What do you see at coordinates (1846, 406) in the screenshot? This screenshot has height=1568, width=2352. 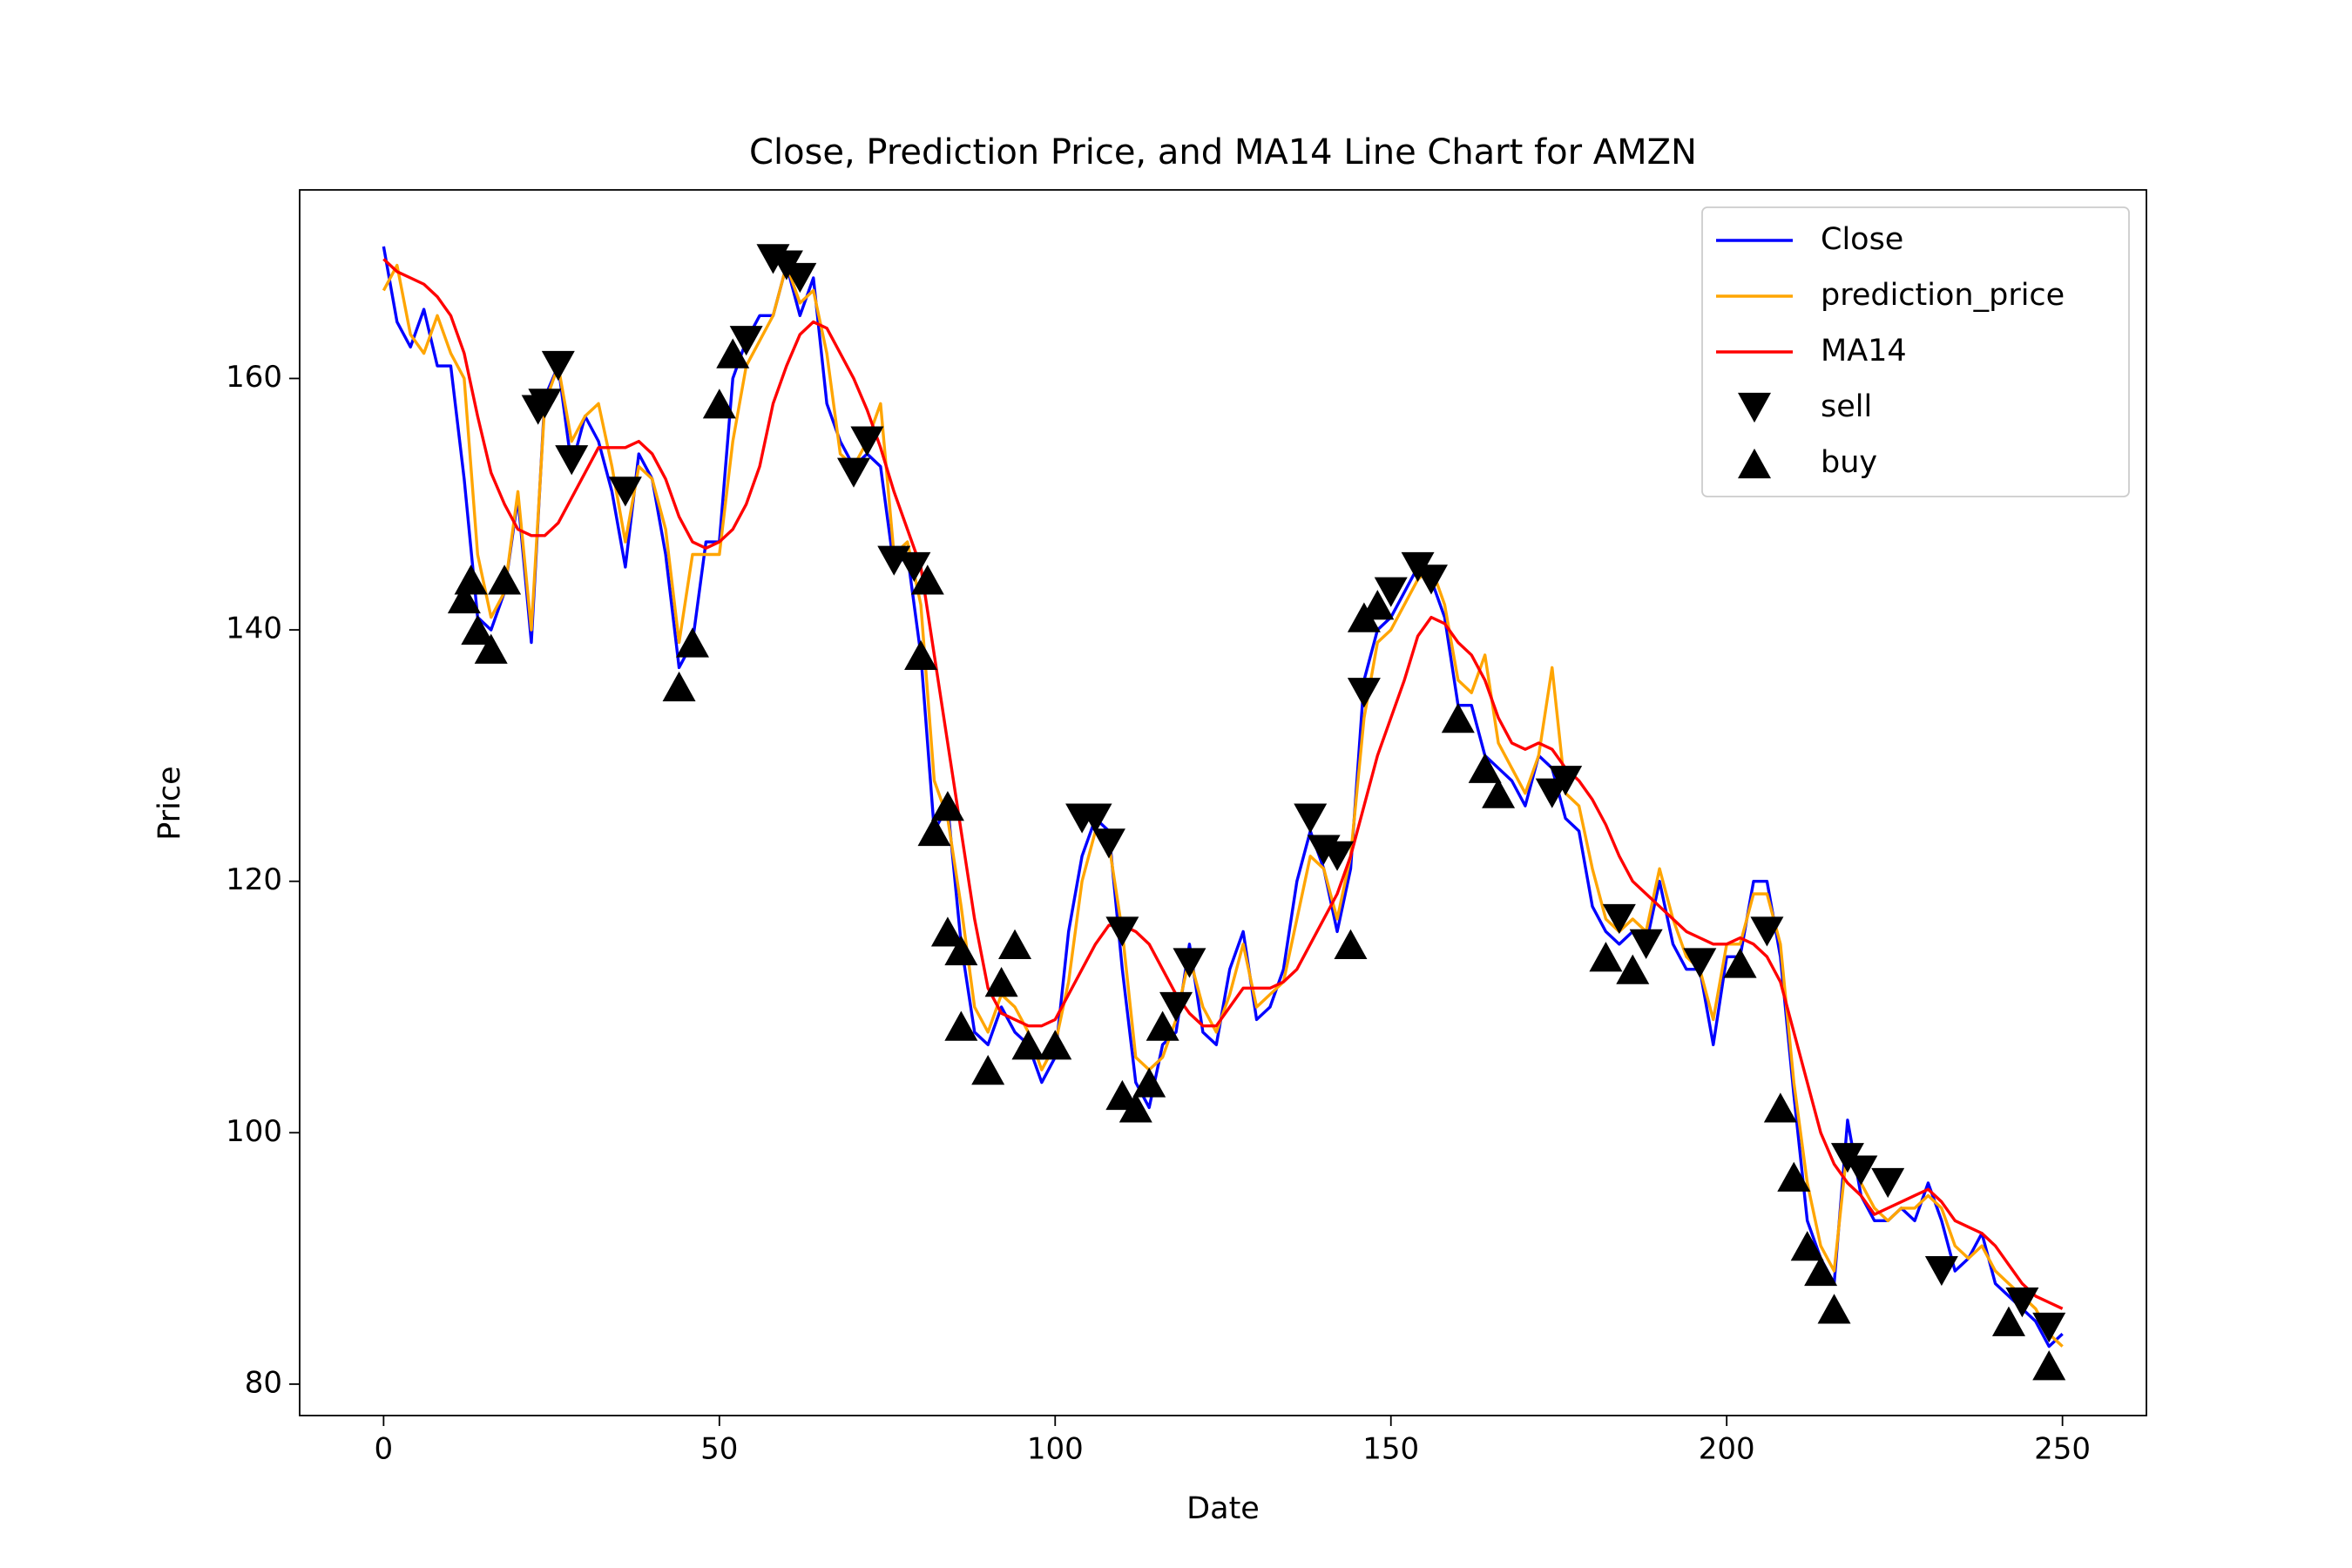 I see `legend-label: sell` at bounding box center [1846, 406].